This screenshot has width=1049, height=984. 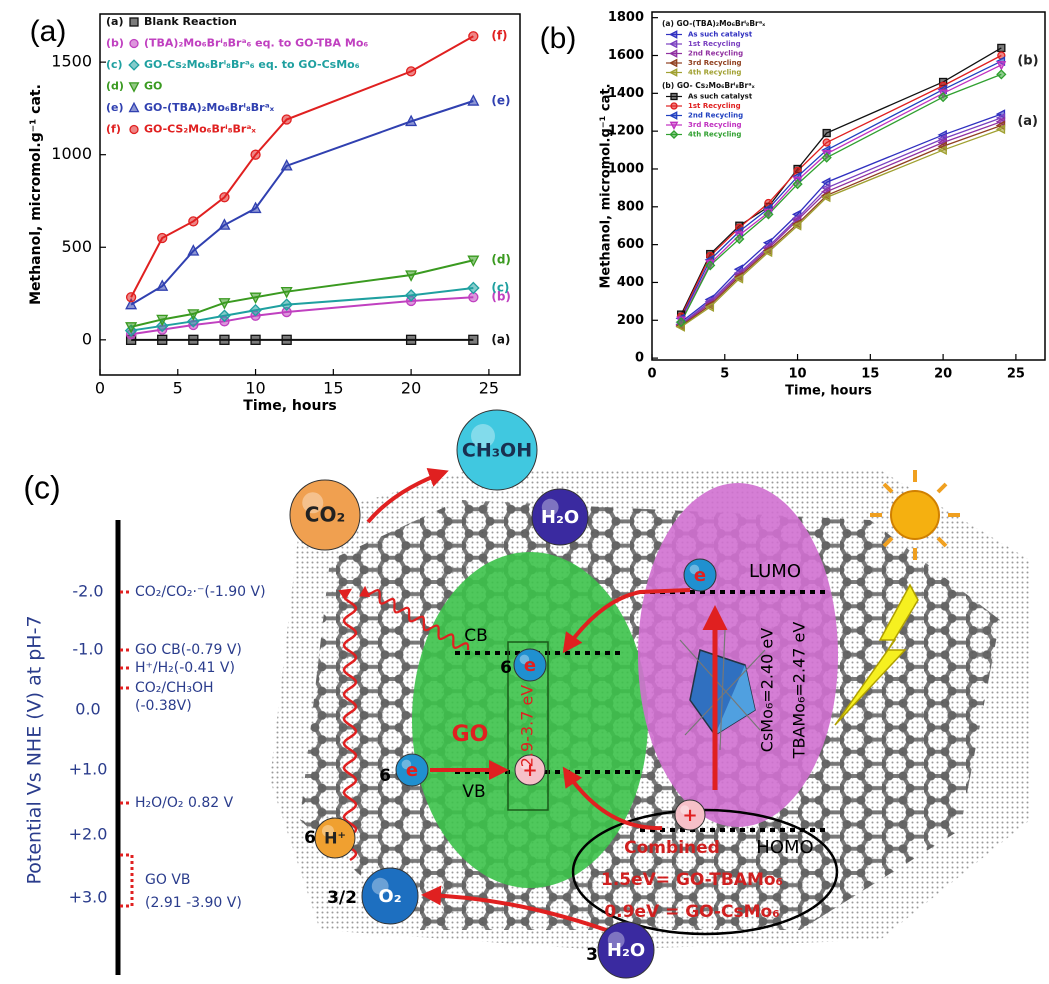 I want to click on potential-label: (-0.38V), so click(x=163, y=706).